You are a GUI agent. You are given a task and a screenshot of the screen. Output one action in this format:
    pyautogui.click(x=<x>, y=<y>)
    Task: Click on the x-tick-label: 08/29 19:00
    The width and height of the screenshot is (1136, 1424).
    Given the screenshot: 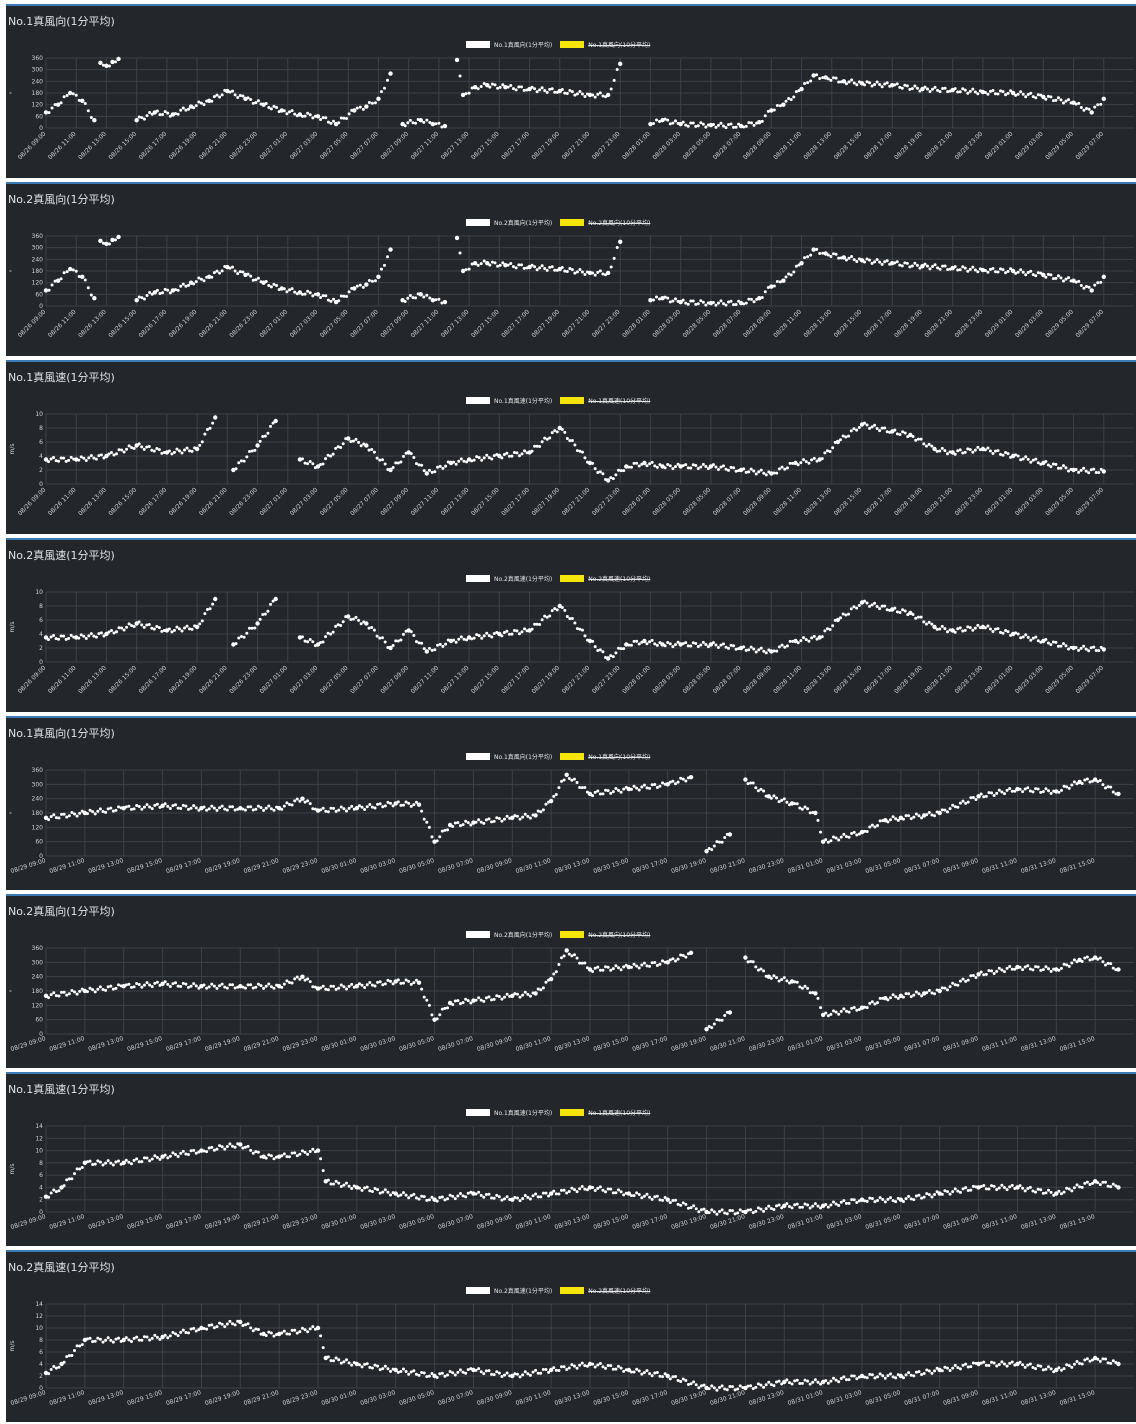 What is the action you would take?
    pyautogui.click(x=222, y=1222)
    